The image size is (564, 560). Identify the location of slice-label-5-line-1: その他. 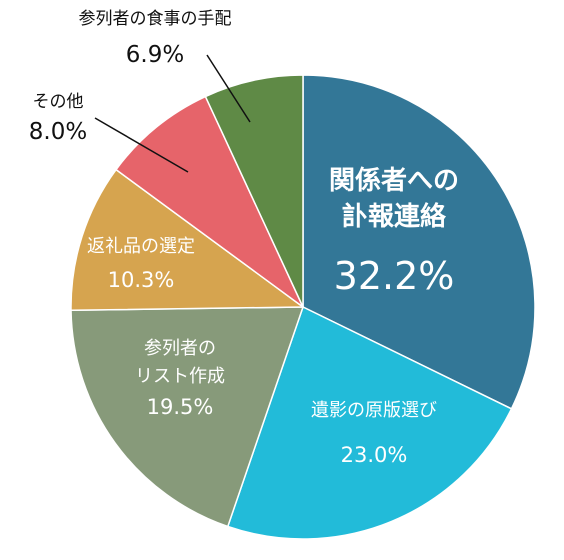
(58, 102).